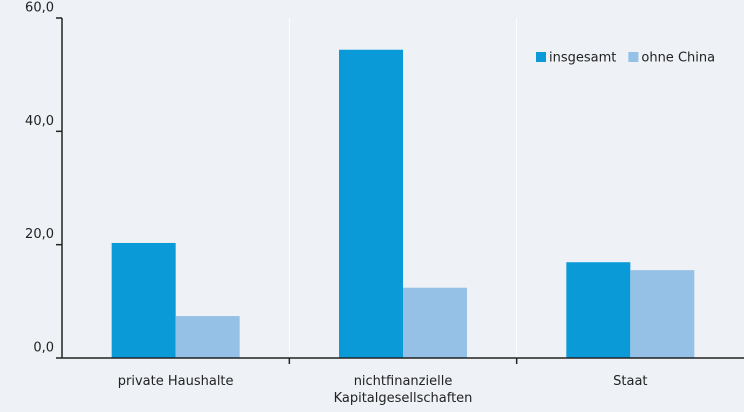 The width and height of the screenshot is (744, 412). What do you see at coordinates (582, 58) in the screenshot?
I see `legend-label: insgesamt` at bounding box center [582, 58].